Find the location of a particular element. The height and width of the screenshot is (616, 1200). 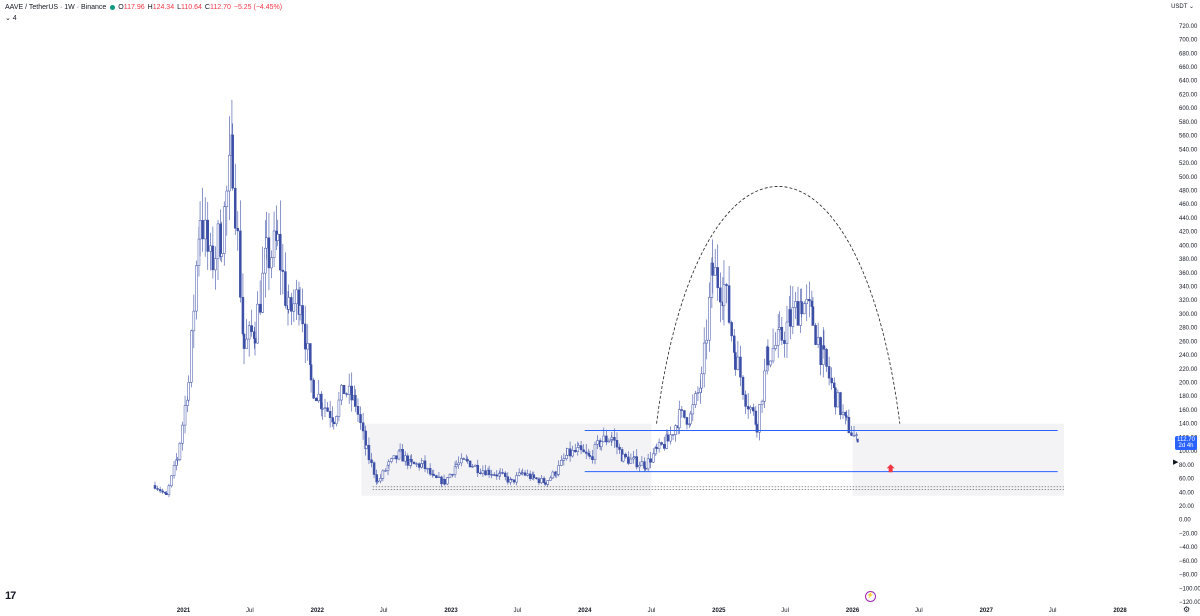

low-label: L is located at coordinates (179, 7).